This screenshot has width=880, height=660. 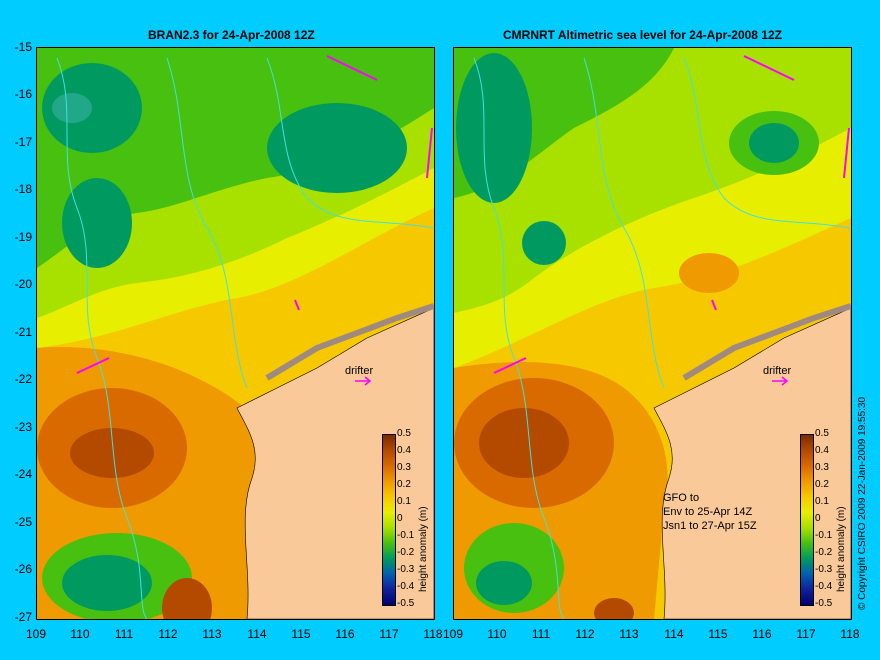 What do you see at coordinates (23, 284) in the screenshot?
I see `y-tick-label: -20` at bounding box center [23, 284].